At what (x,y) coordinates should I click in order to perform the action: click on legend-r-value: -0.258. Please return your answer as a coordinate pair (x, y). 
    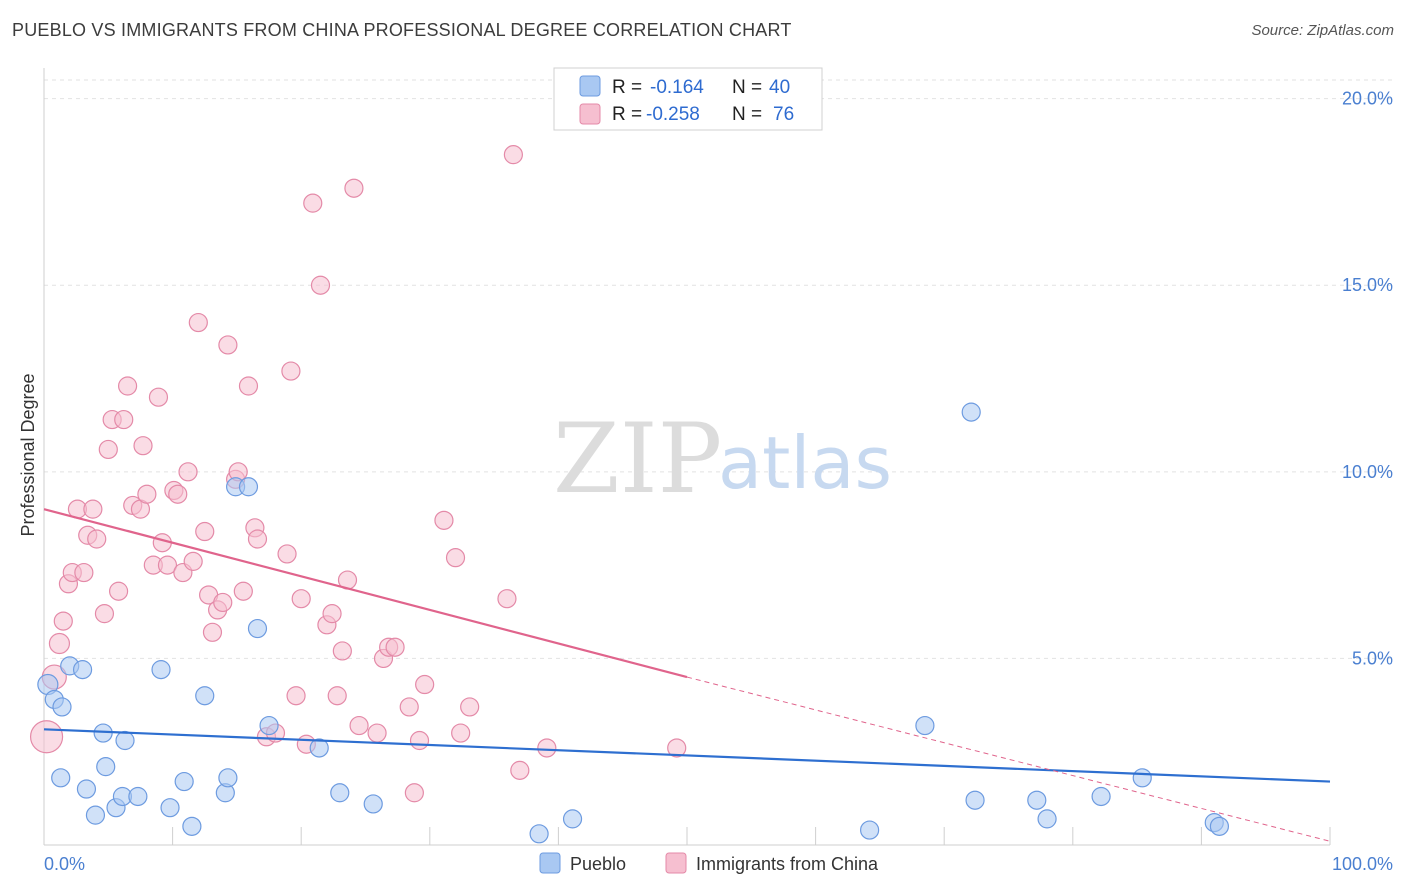
    Looking at the image, I should click on (673, 114).